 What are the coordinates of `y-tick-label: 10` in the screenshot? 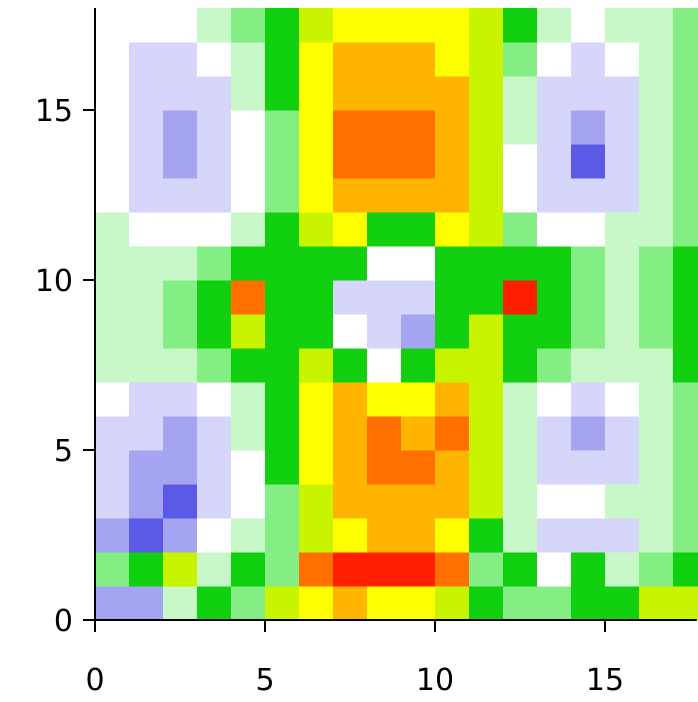 It's located at (54, 281).